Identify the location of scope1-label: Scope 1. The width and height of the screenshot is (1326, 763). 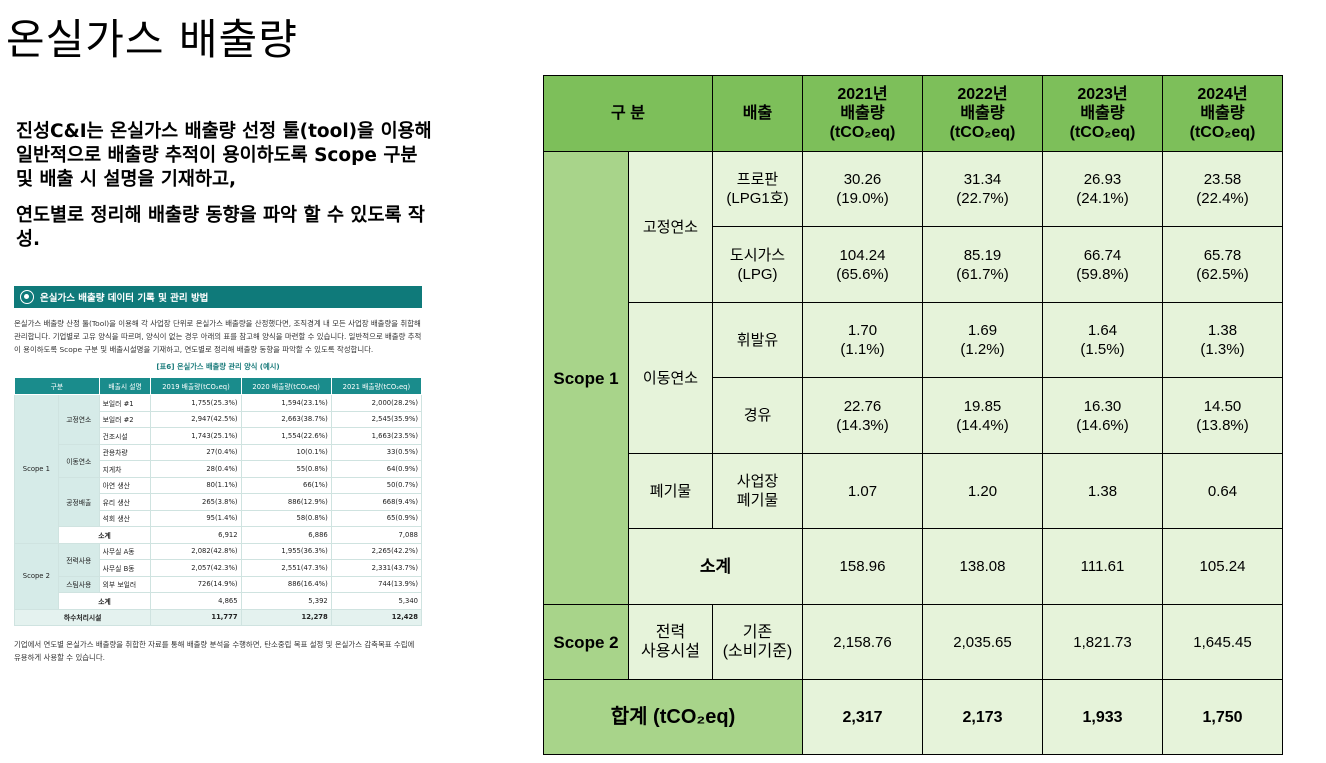
(586, 378).